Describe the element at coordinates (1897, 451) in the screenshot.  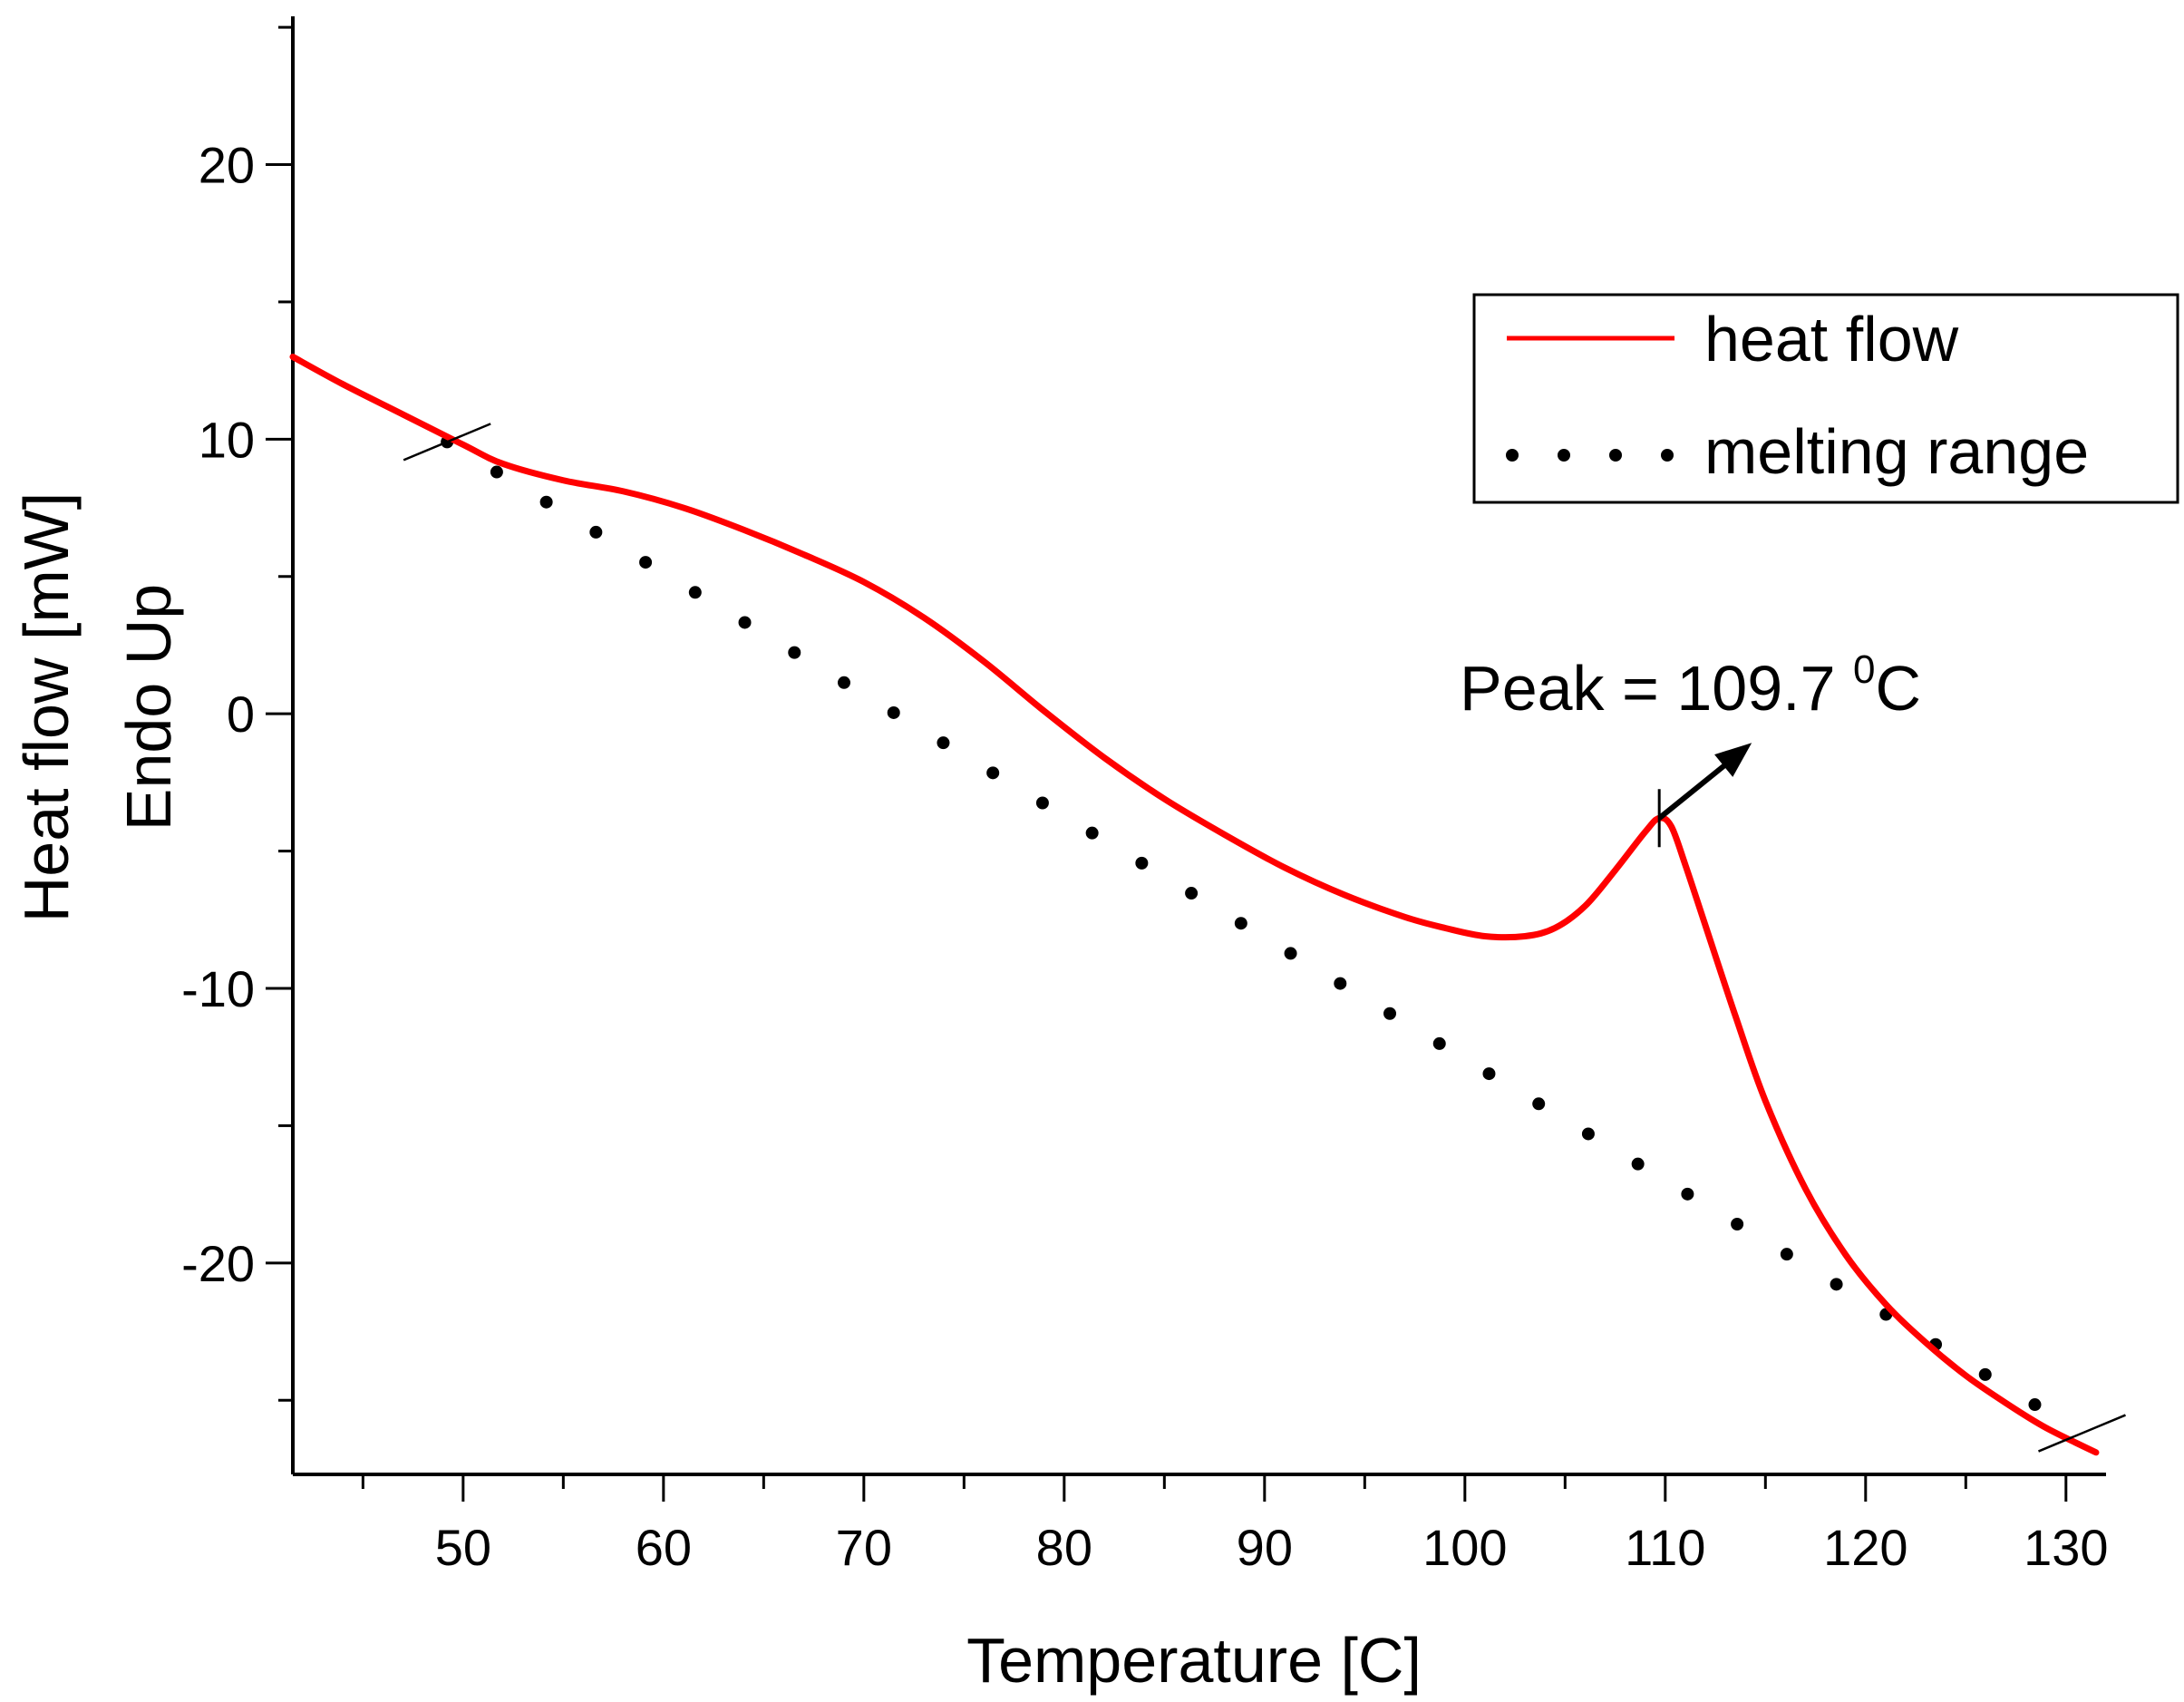
I see `legend-label-melting-range: melting range` at that location.